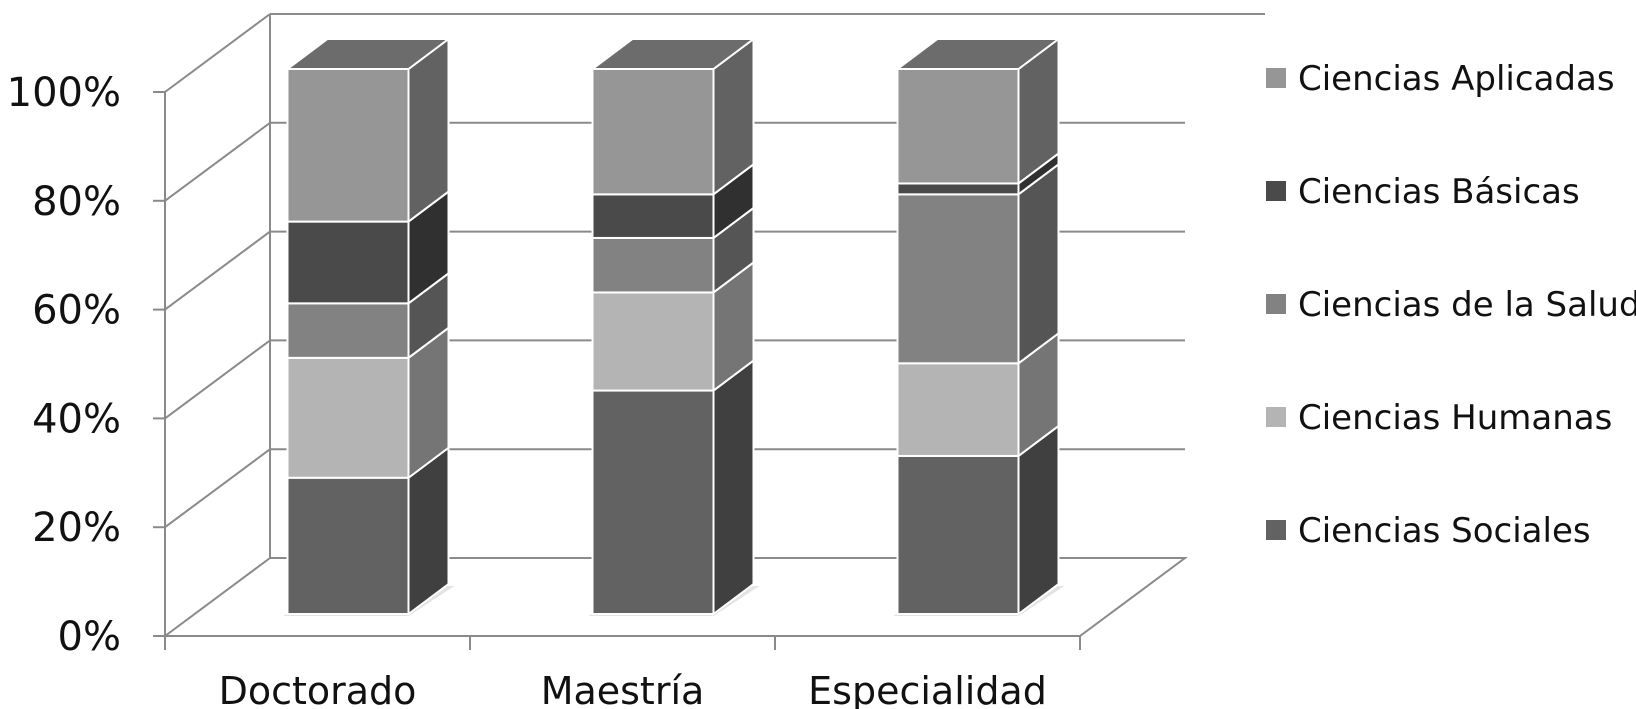 This screenshot has height=709, width=1636. What do you see at coordinates (89, 637) in the screenshot?
I see `y-tick-label: 0%` at bounding box center [89, 637].